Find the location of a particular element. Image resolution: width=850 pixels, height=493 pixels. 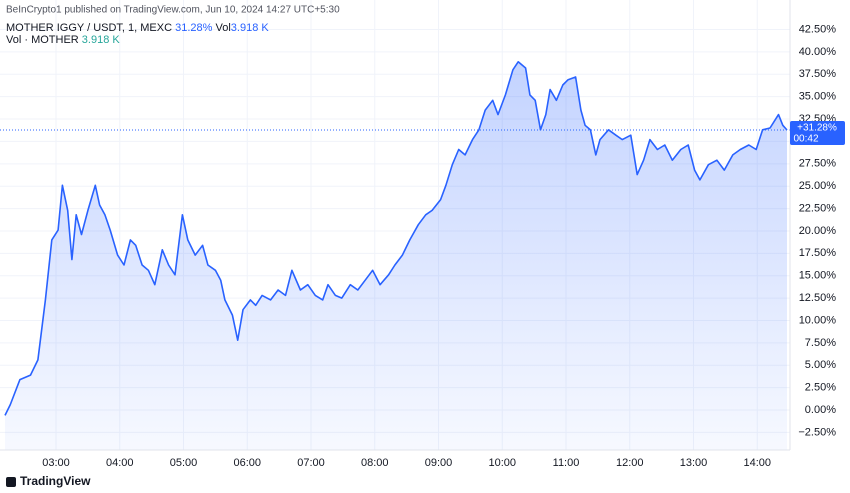

y-tick-label: 5.00% is located at coordinates (820, 365).